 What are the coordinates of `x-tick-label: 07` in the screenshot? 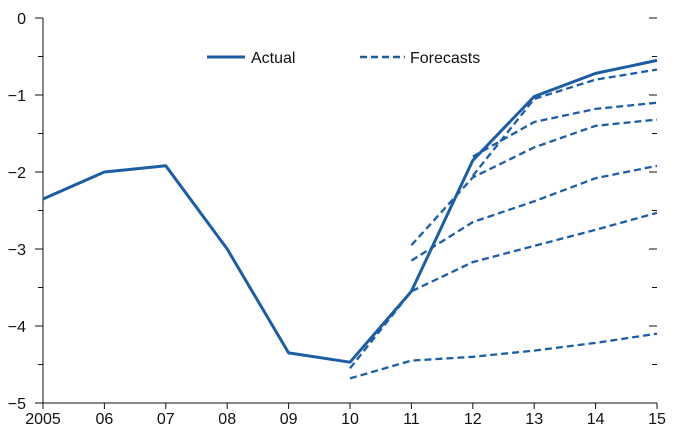 It's located at (166, 419).